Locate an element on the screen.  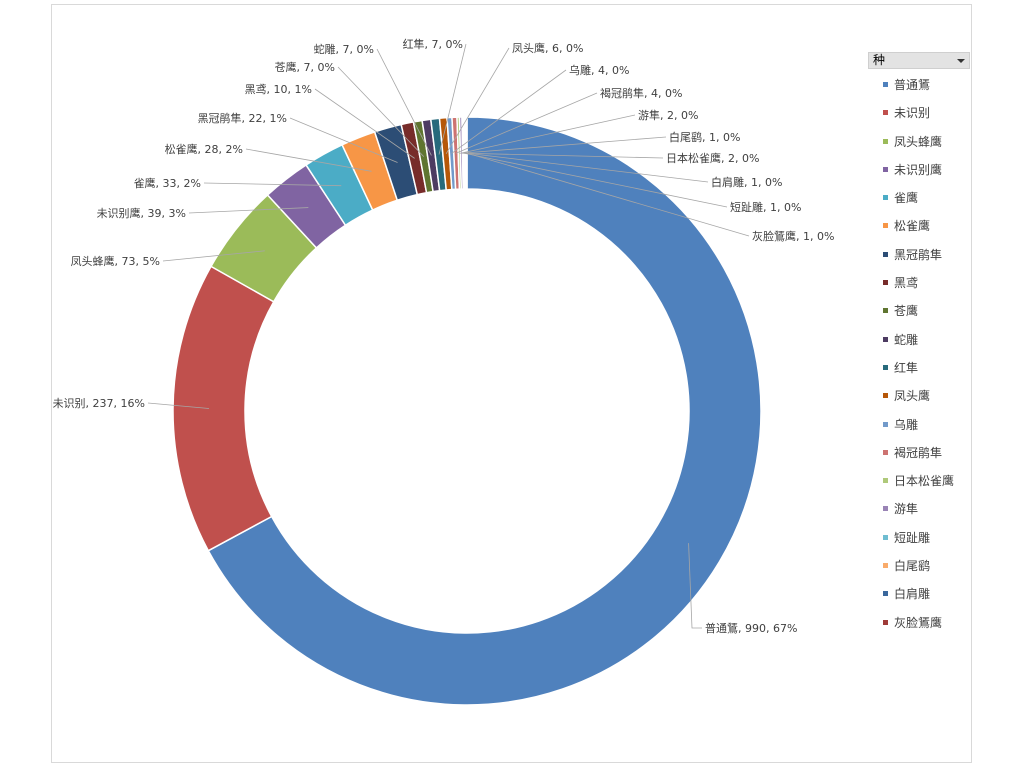
legend-label: 日本松雀鹰 is located at coordinates (924, 481).